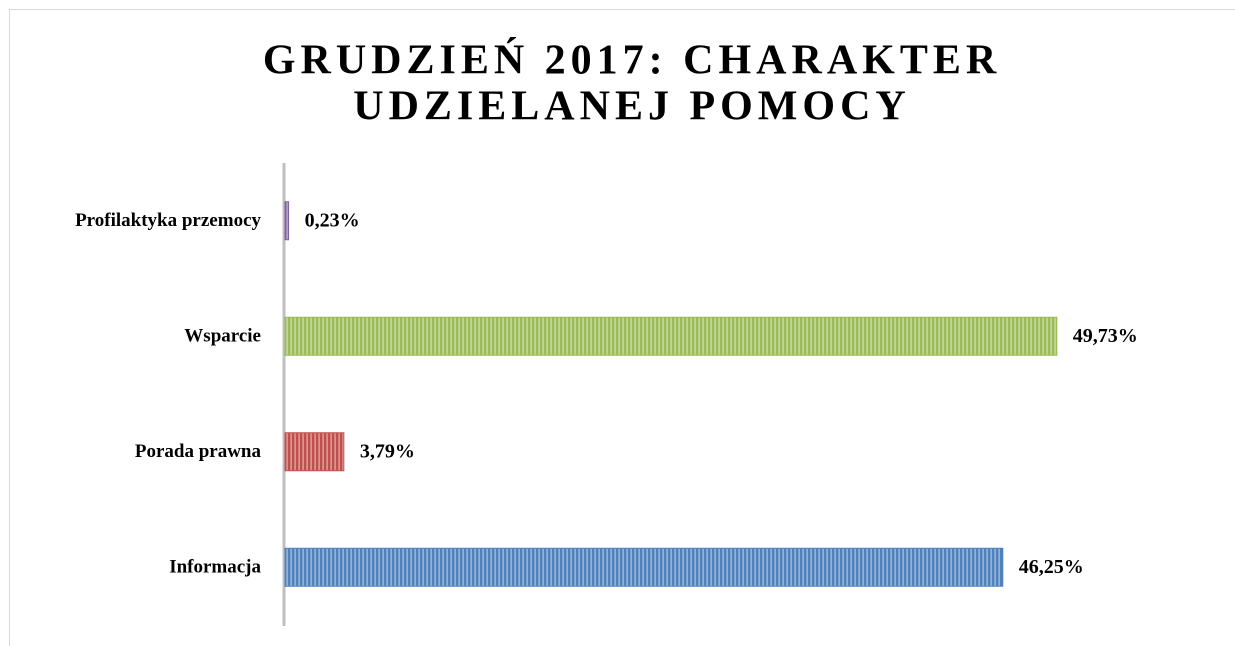  What do you see at coordinates (198, 451) in the screenshot?
I see `y-tick-label: Porada prawna` at bounding box center [198, 451].